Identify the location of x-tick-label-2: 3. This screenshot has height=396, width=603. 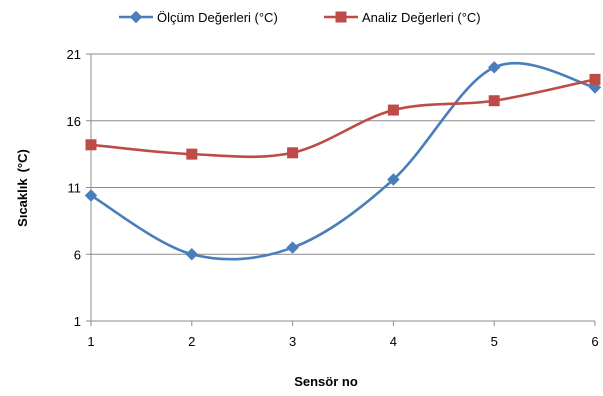
(292, 341).